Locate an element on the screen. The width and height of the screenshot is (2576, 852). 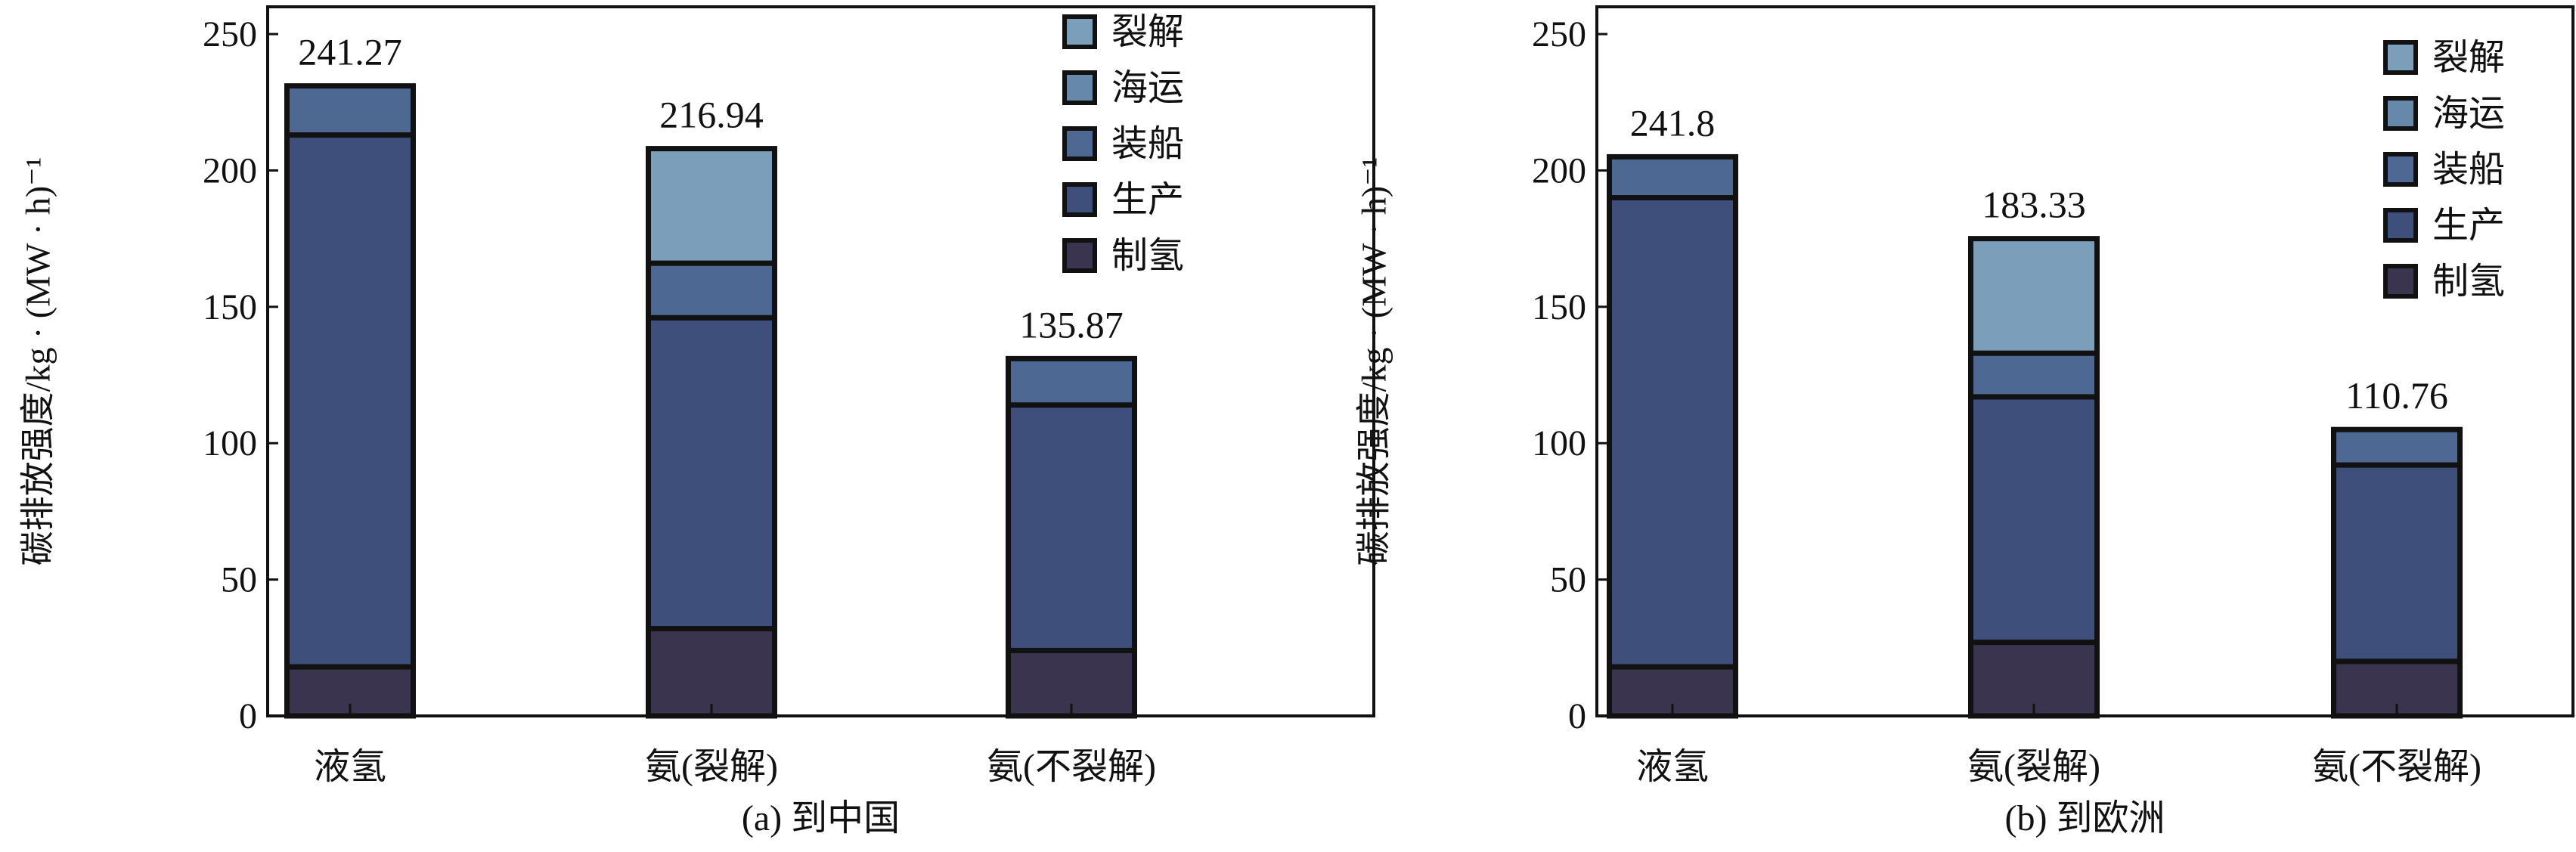
total-label: 241.27 is located at coordinates (350, 52).